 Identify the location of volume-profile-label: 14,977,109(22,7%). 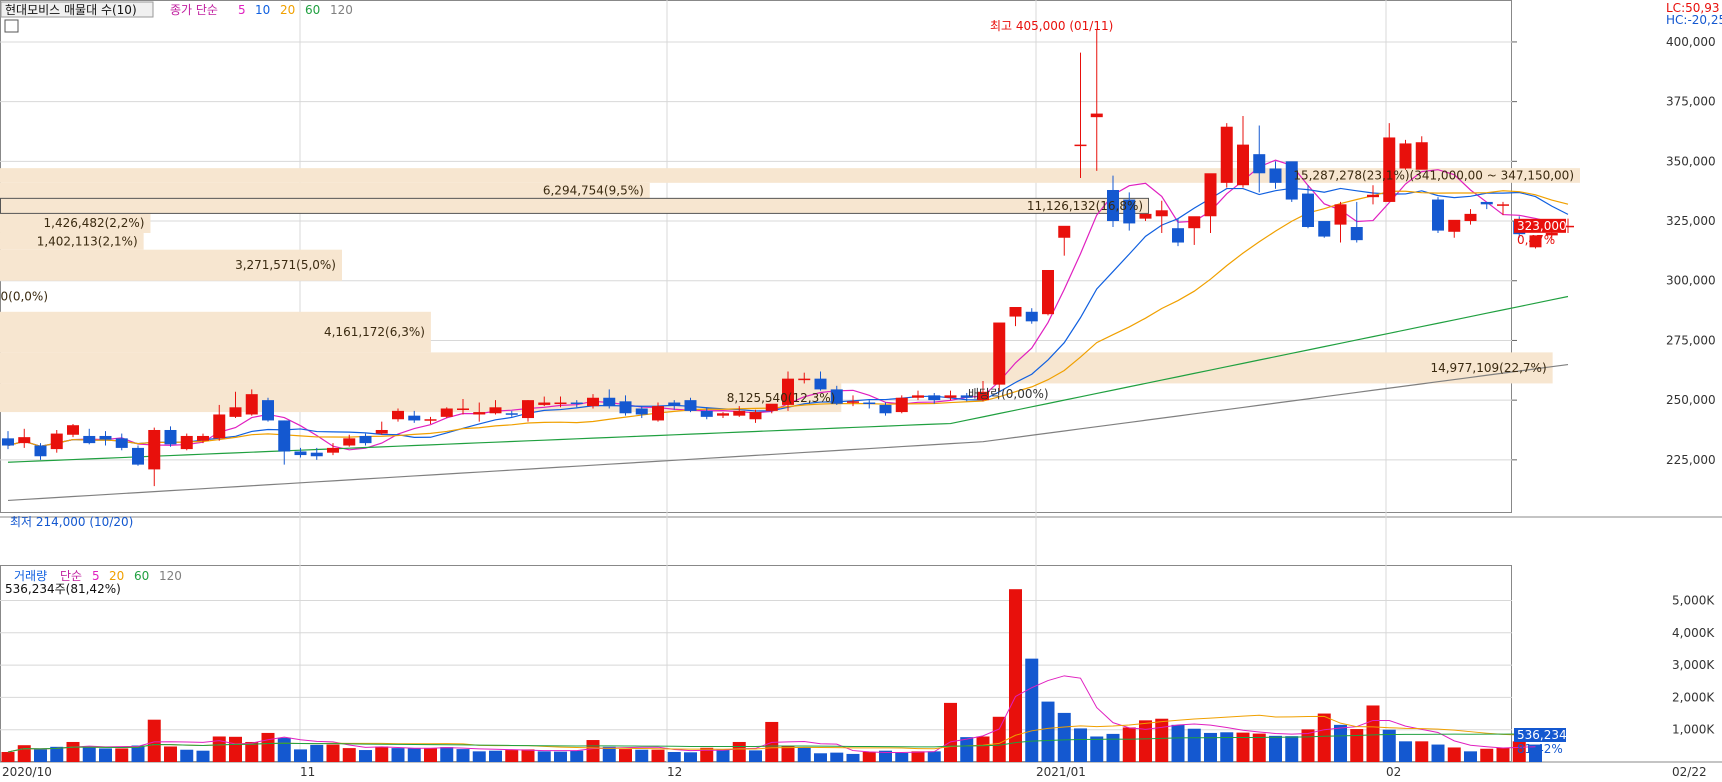
(1488, 368).